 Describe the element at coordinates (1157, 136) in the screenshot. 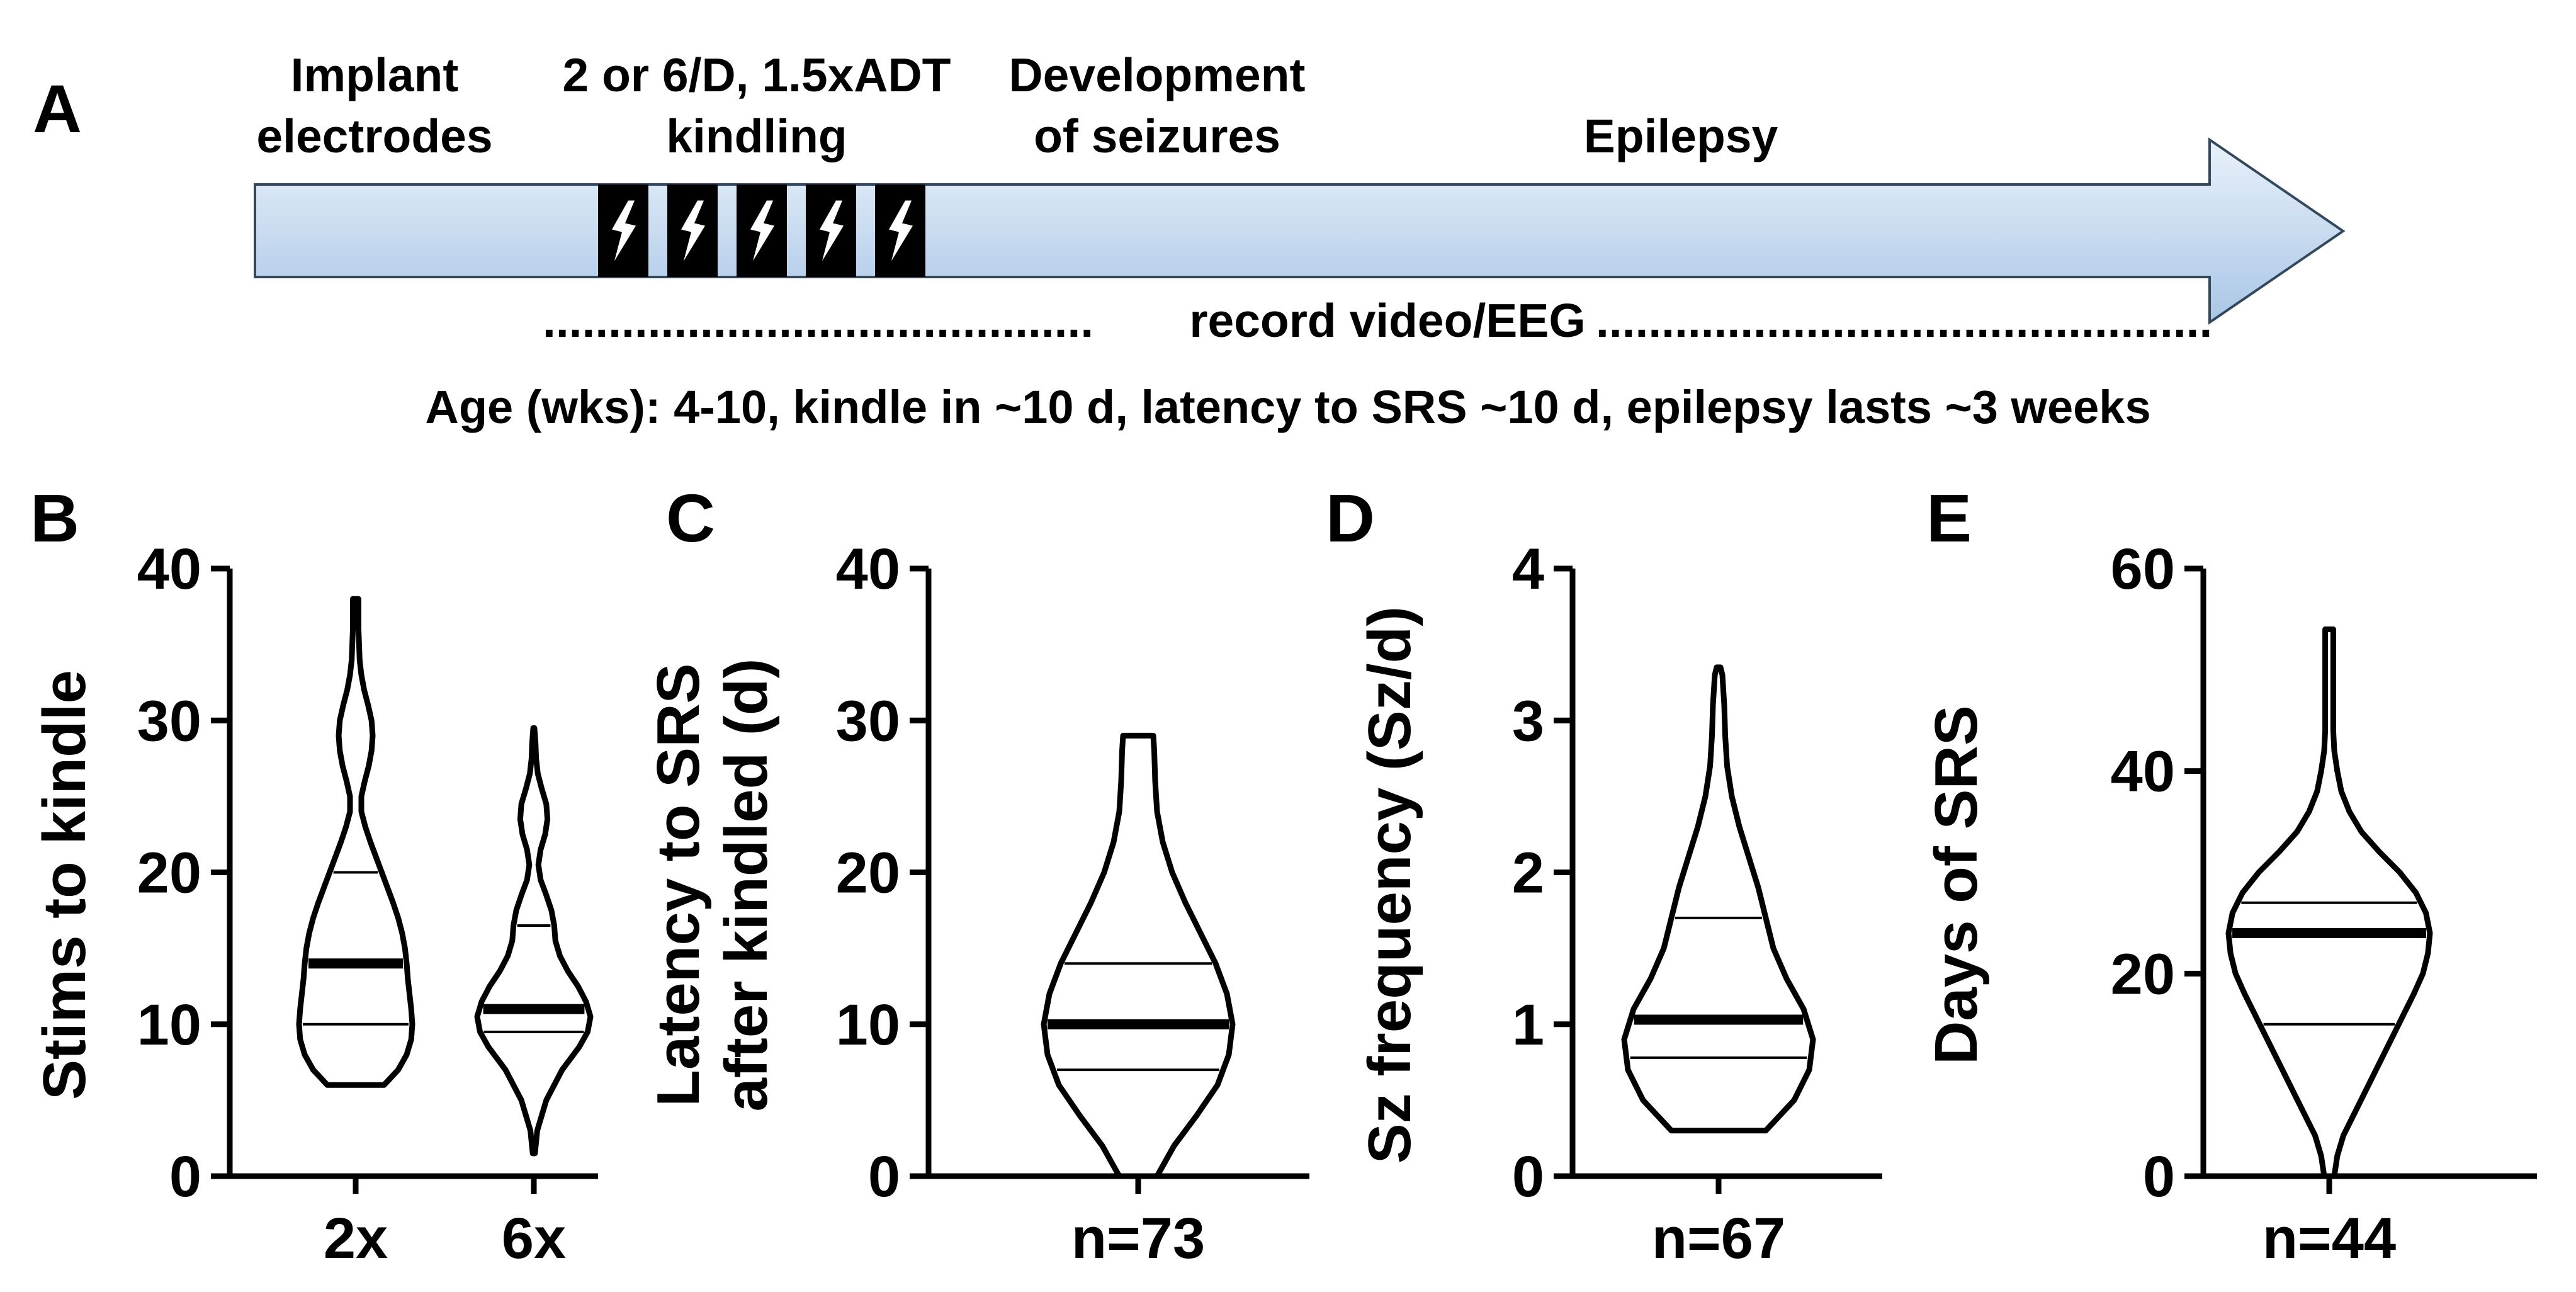

I see `label-development-line2: of seizures` at that location.